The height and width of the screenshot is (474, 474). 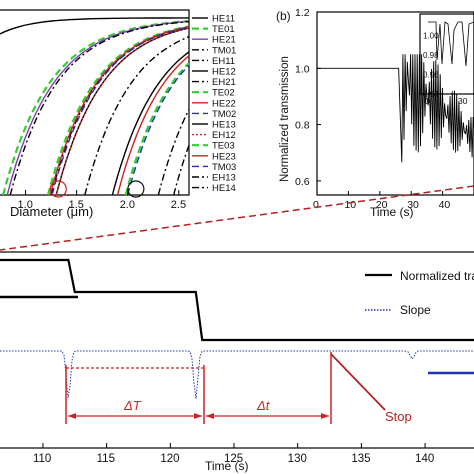 I want to click on mode-curve-te03, so click(x=157, y=129).